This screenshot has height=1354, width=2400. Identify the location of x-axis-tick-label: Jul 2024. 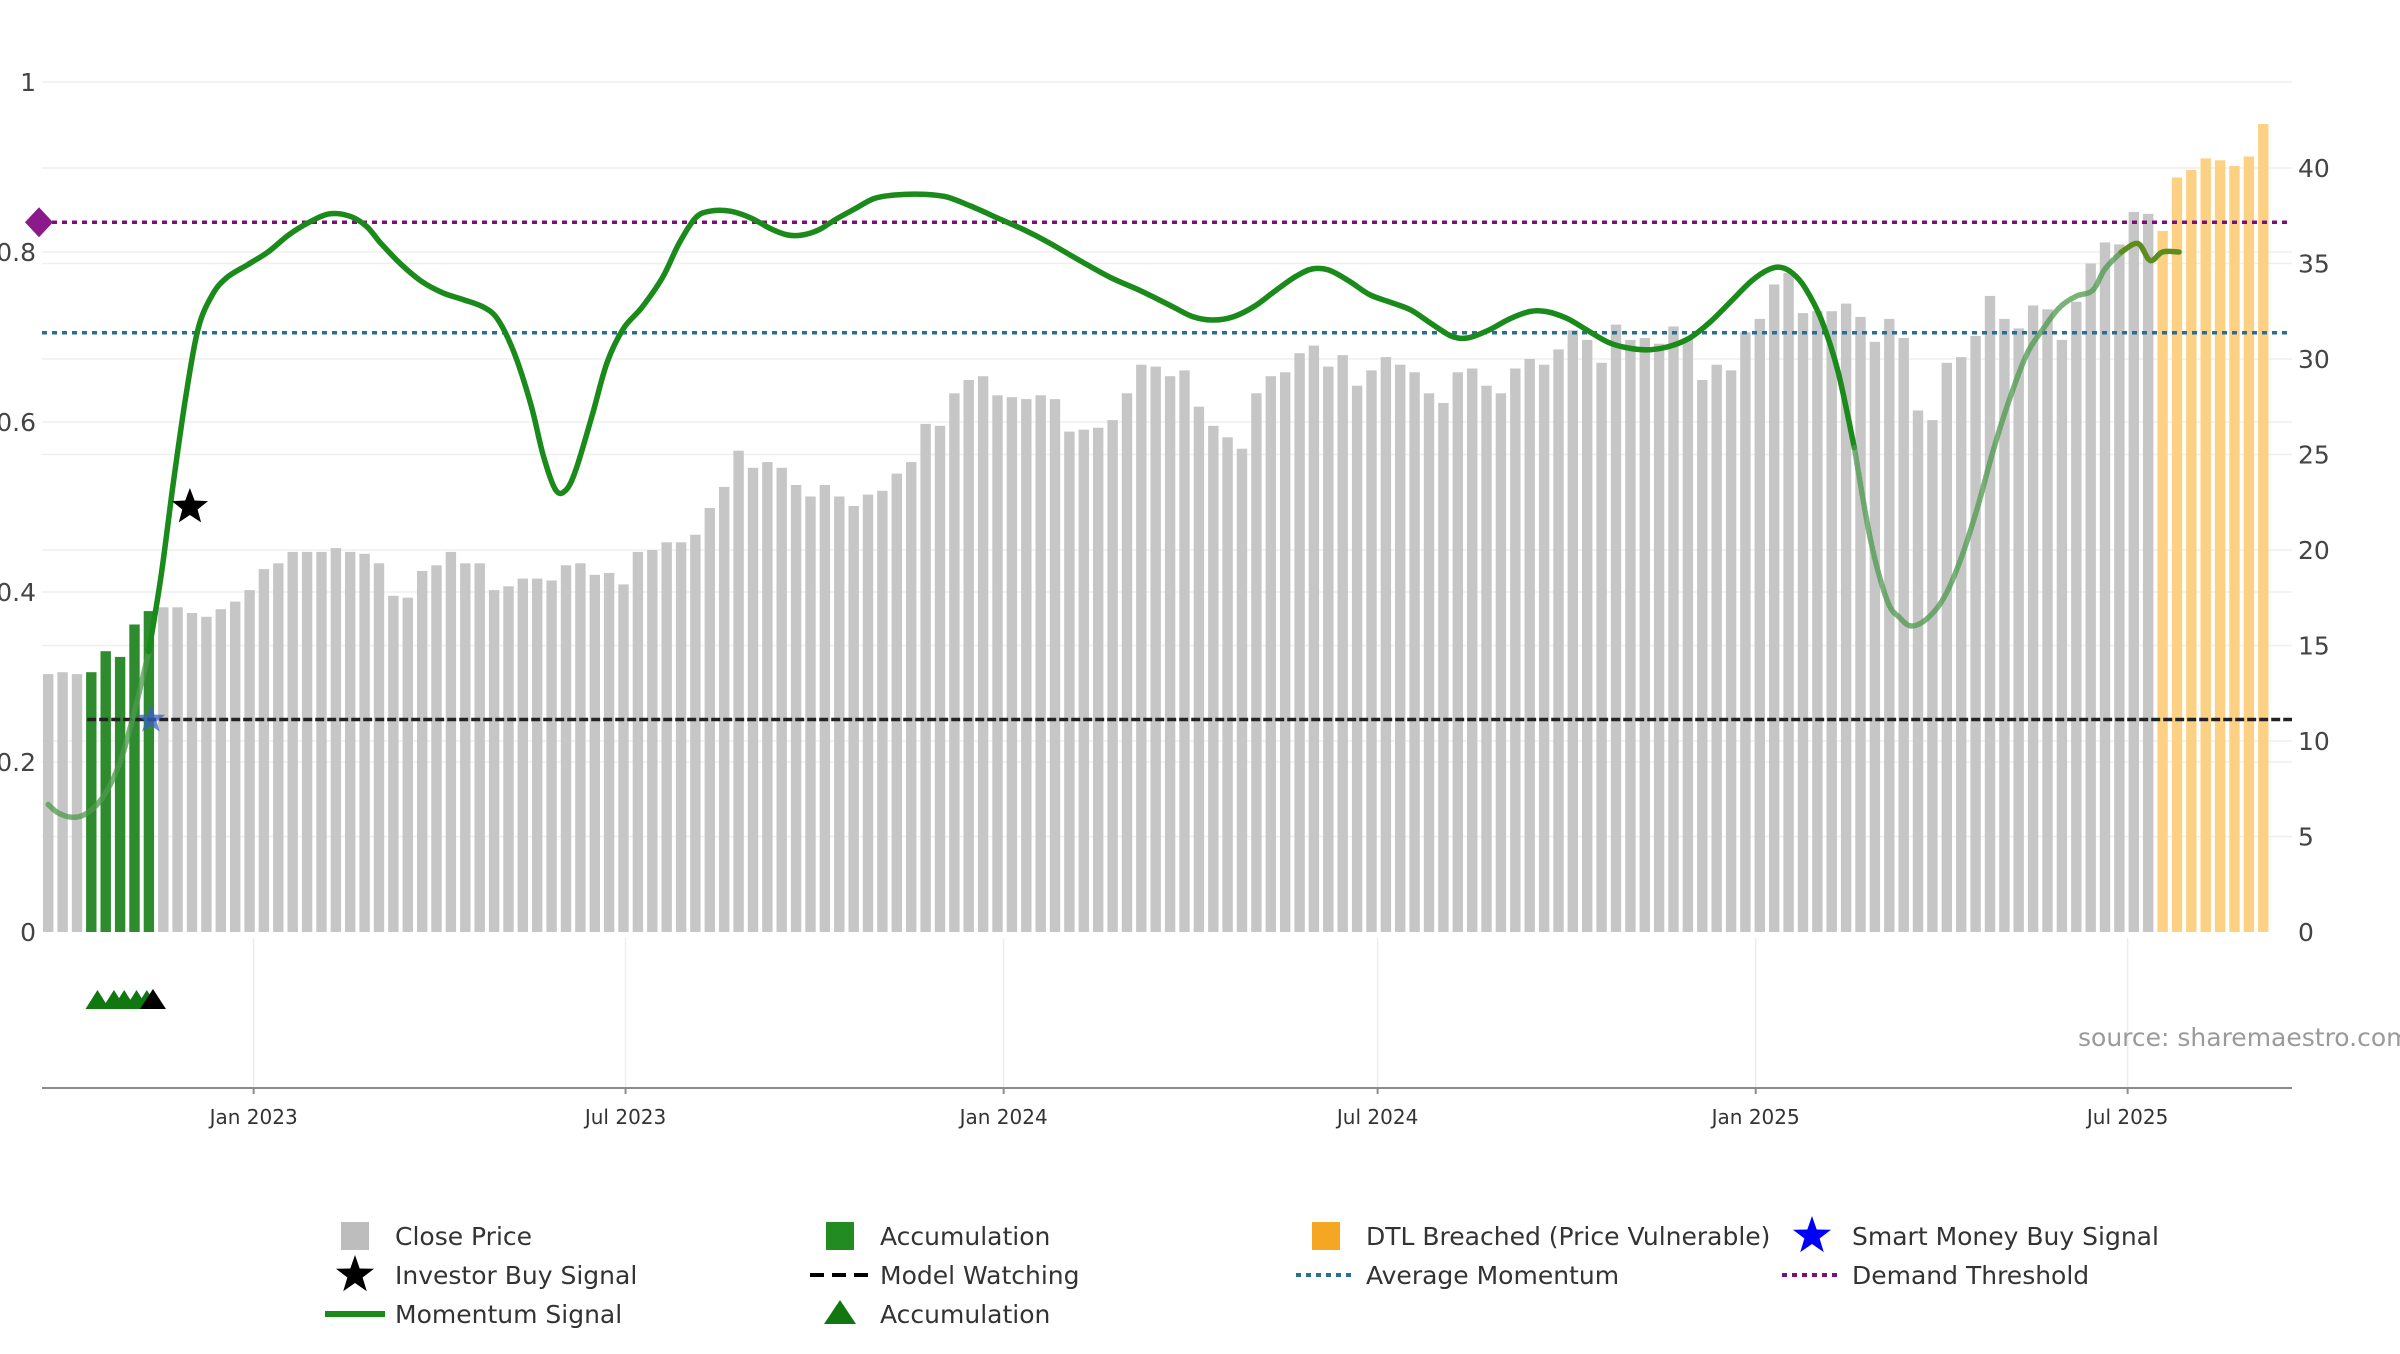
(1376, 1117).